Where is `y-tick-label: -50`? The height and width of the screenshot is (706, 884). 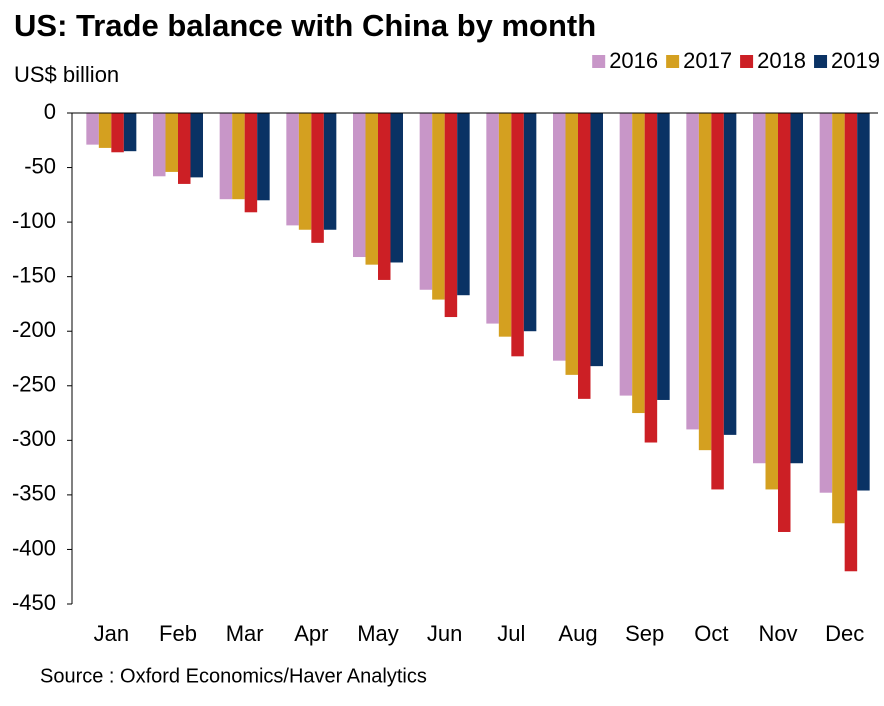 y-tick-label: -50 is located at coordinates (40, 165).